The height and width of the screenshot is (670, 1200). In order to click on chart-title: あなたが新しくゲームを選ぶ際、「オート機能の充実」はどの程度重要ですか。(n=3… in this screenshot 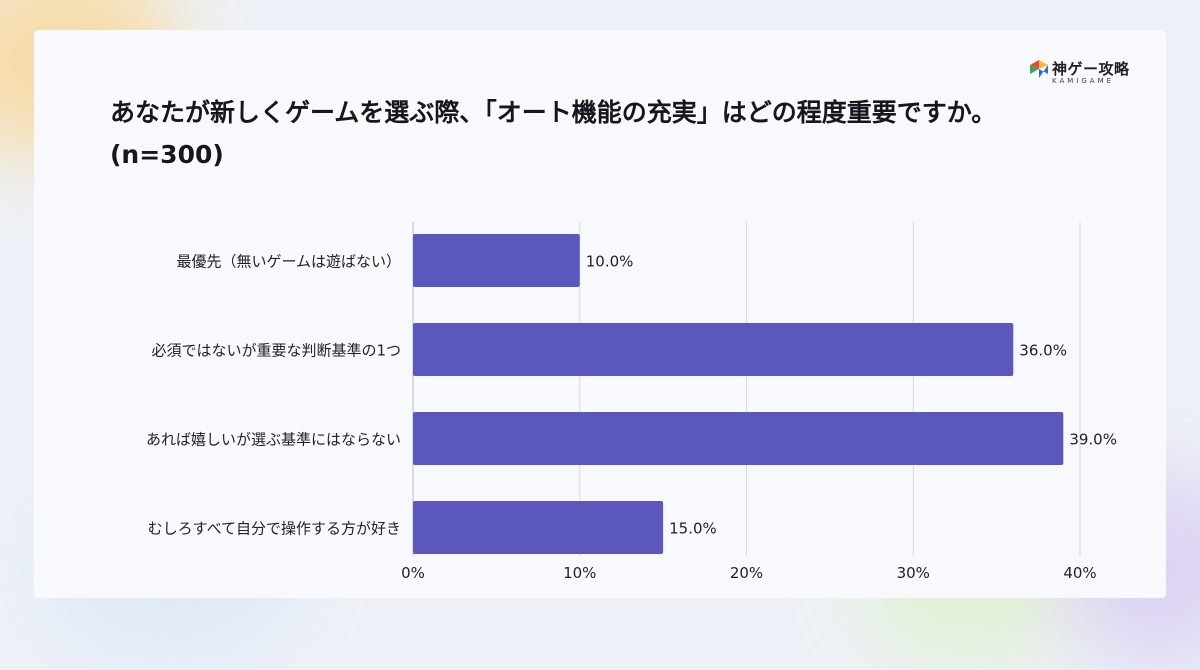, I will do `click(553, 133)`.